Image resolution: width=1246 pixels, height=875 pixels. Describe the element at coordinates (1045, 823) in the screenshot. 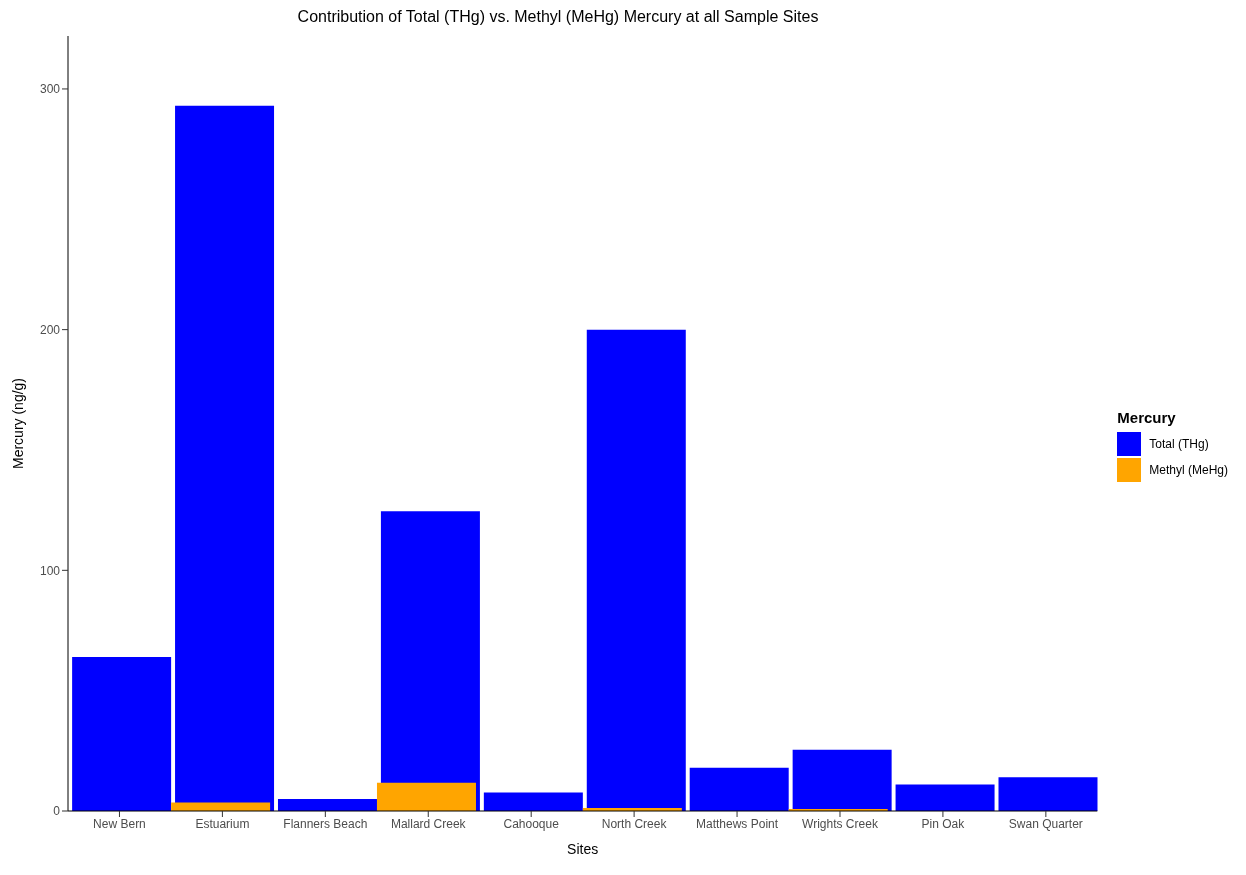

I see `x-tick-label: Swan Quarter` at that location.